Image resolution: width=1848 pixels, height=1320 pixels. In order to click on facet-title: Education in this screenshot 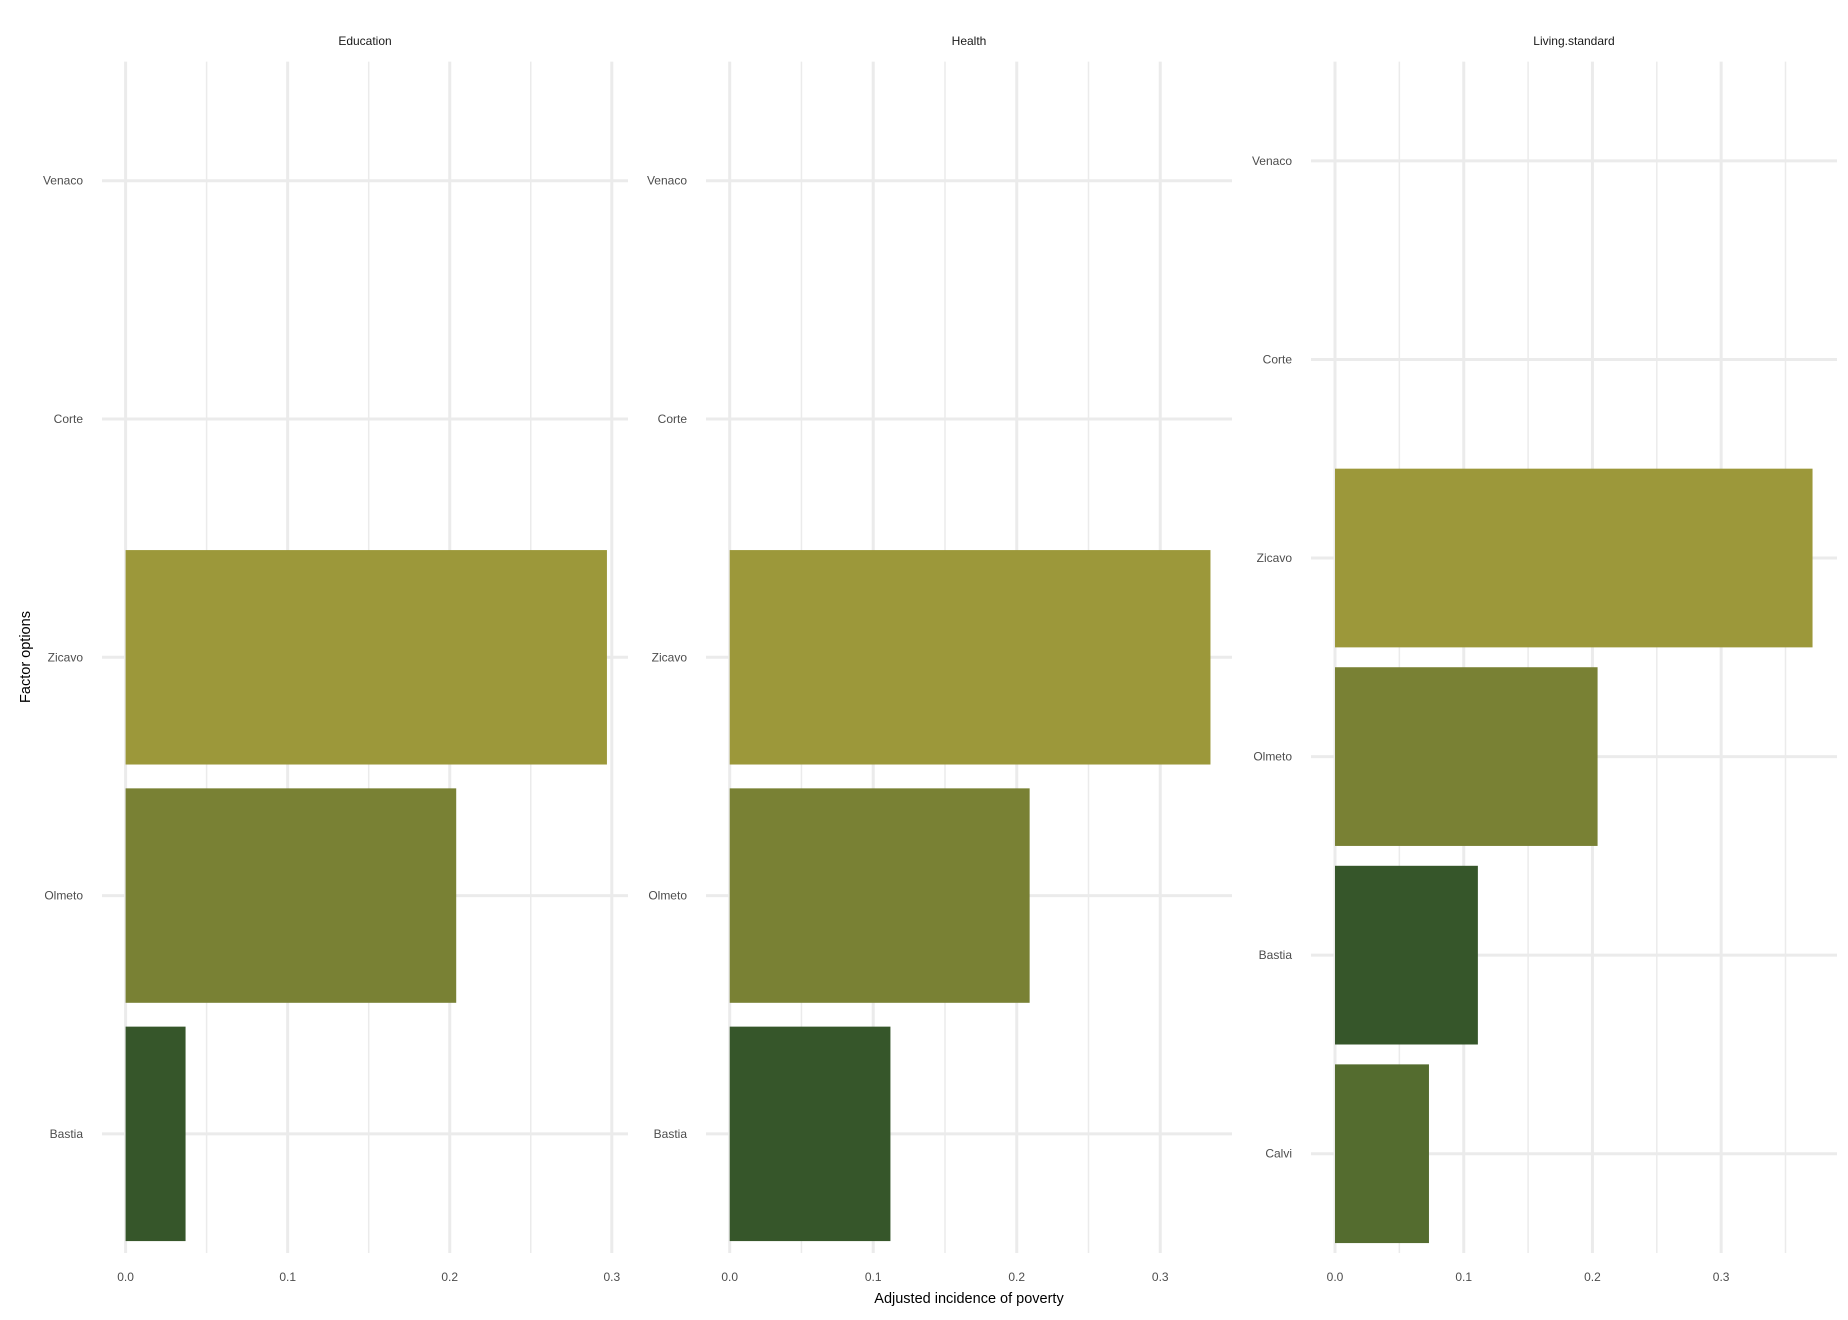, I will do `click(364, 41)`.